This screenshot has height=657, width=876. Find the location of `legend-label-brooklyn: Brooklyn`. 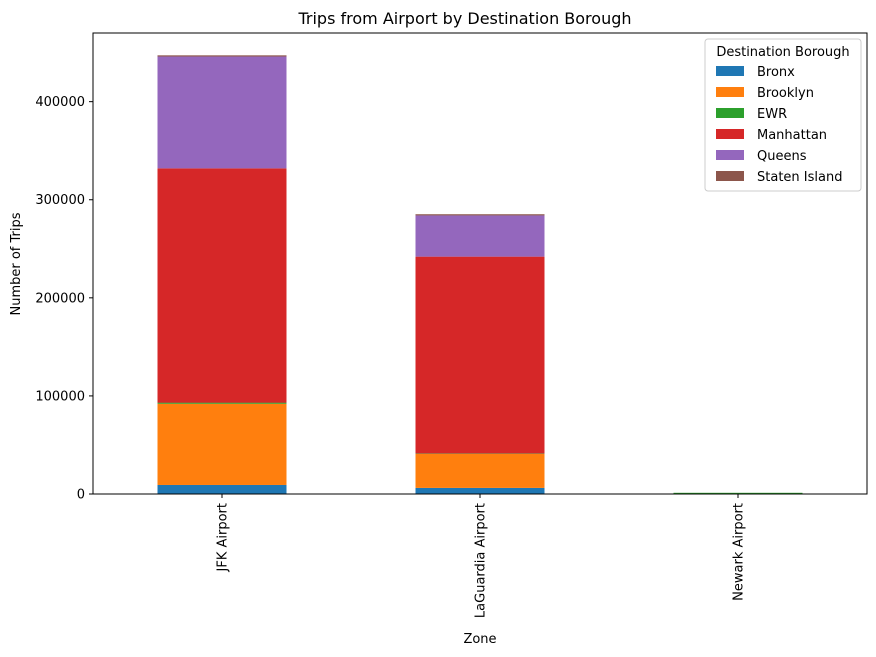

legend-label-brooklyn: Brooklyn is located at coordinates (785, 93).